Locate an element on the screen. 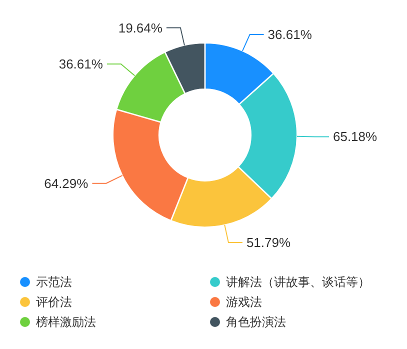 The height and width of the screenshot is (349, 407). legend-label: 游戏法 is located at coordinates (244, 302).